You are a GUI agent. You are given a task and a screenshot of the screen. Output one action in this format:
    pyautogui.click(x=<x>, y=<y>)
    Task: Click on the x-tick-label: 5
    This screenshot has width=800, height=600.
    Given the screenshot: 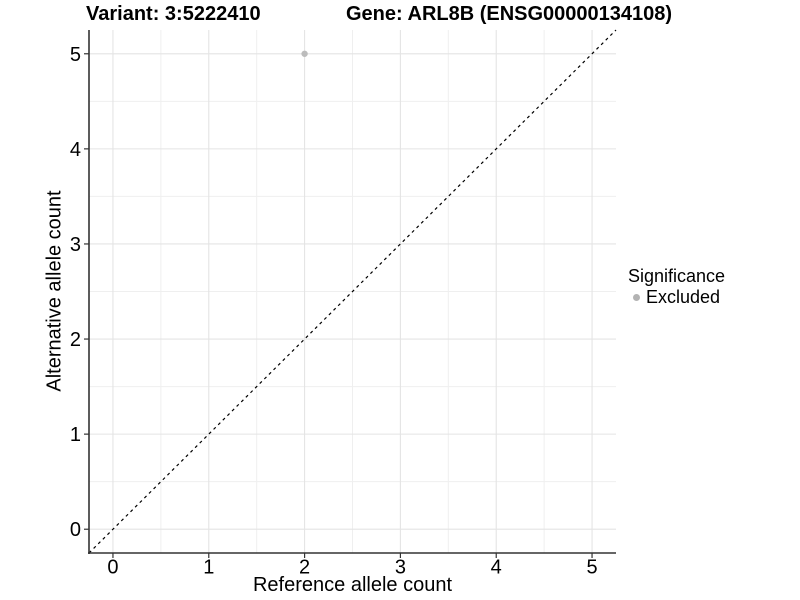 What is the action you would take?
    pyautogui.click(x=591, y=568)
    